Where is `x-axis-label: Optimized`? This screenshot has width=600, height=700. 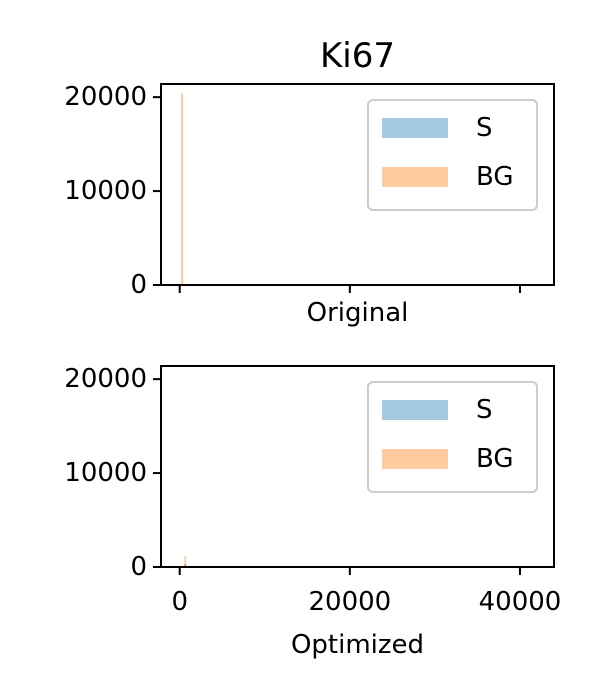 x-axis-label: Optimized is located at coordinates (357, 645).